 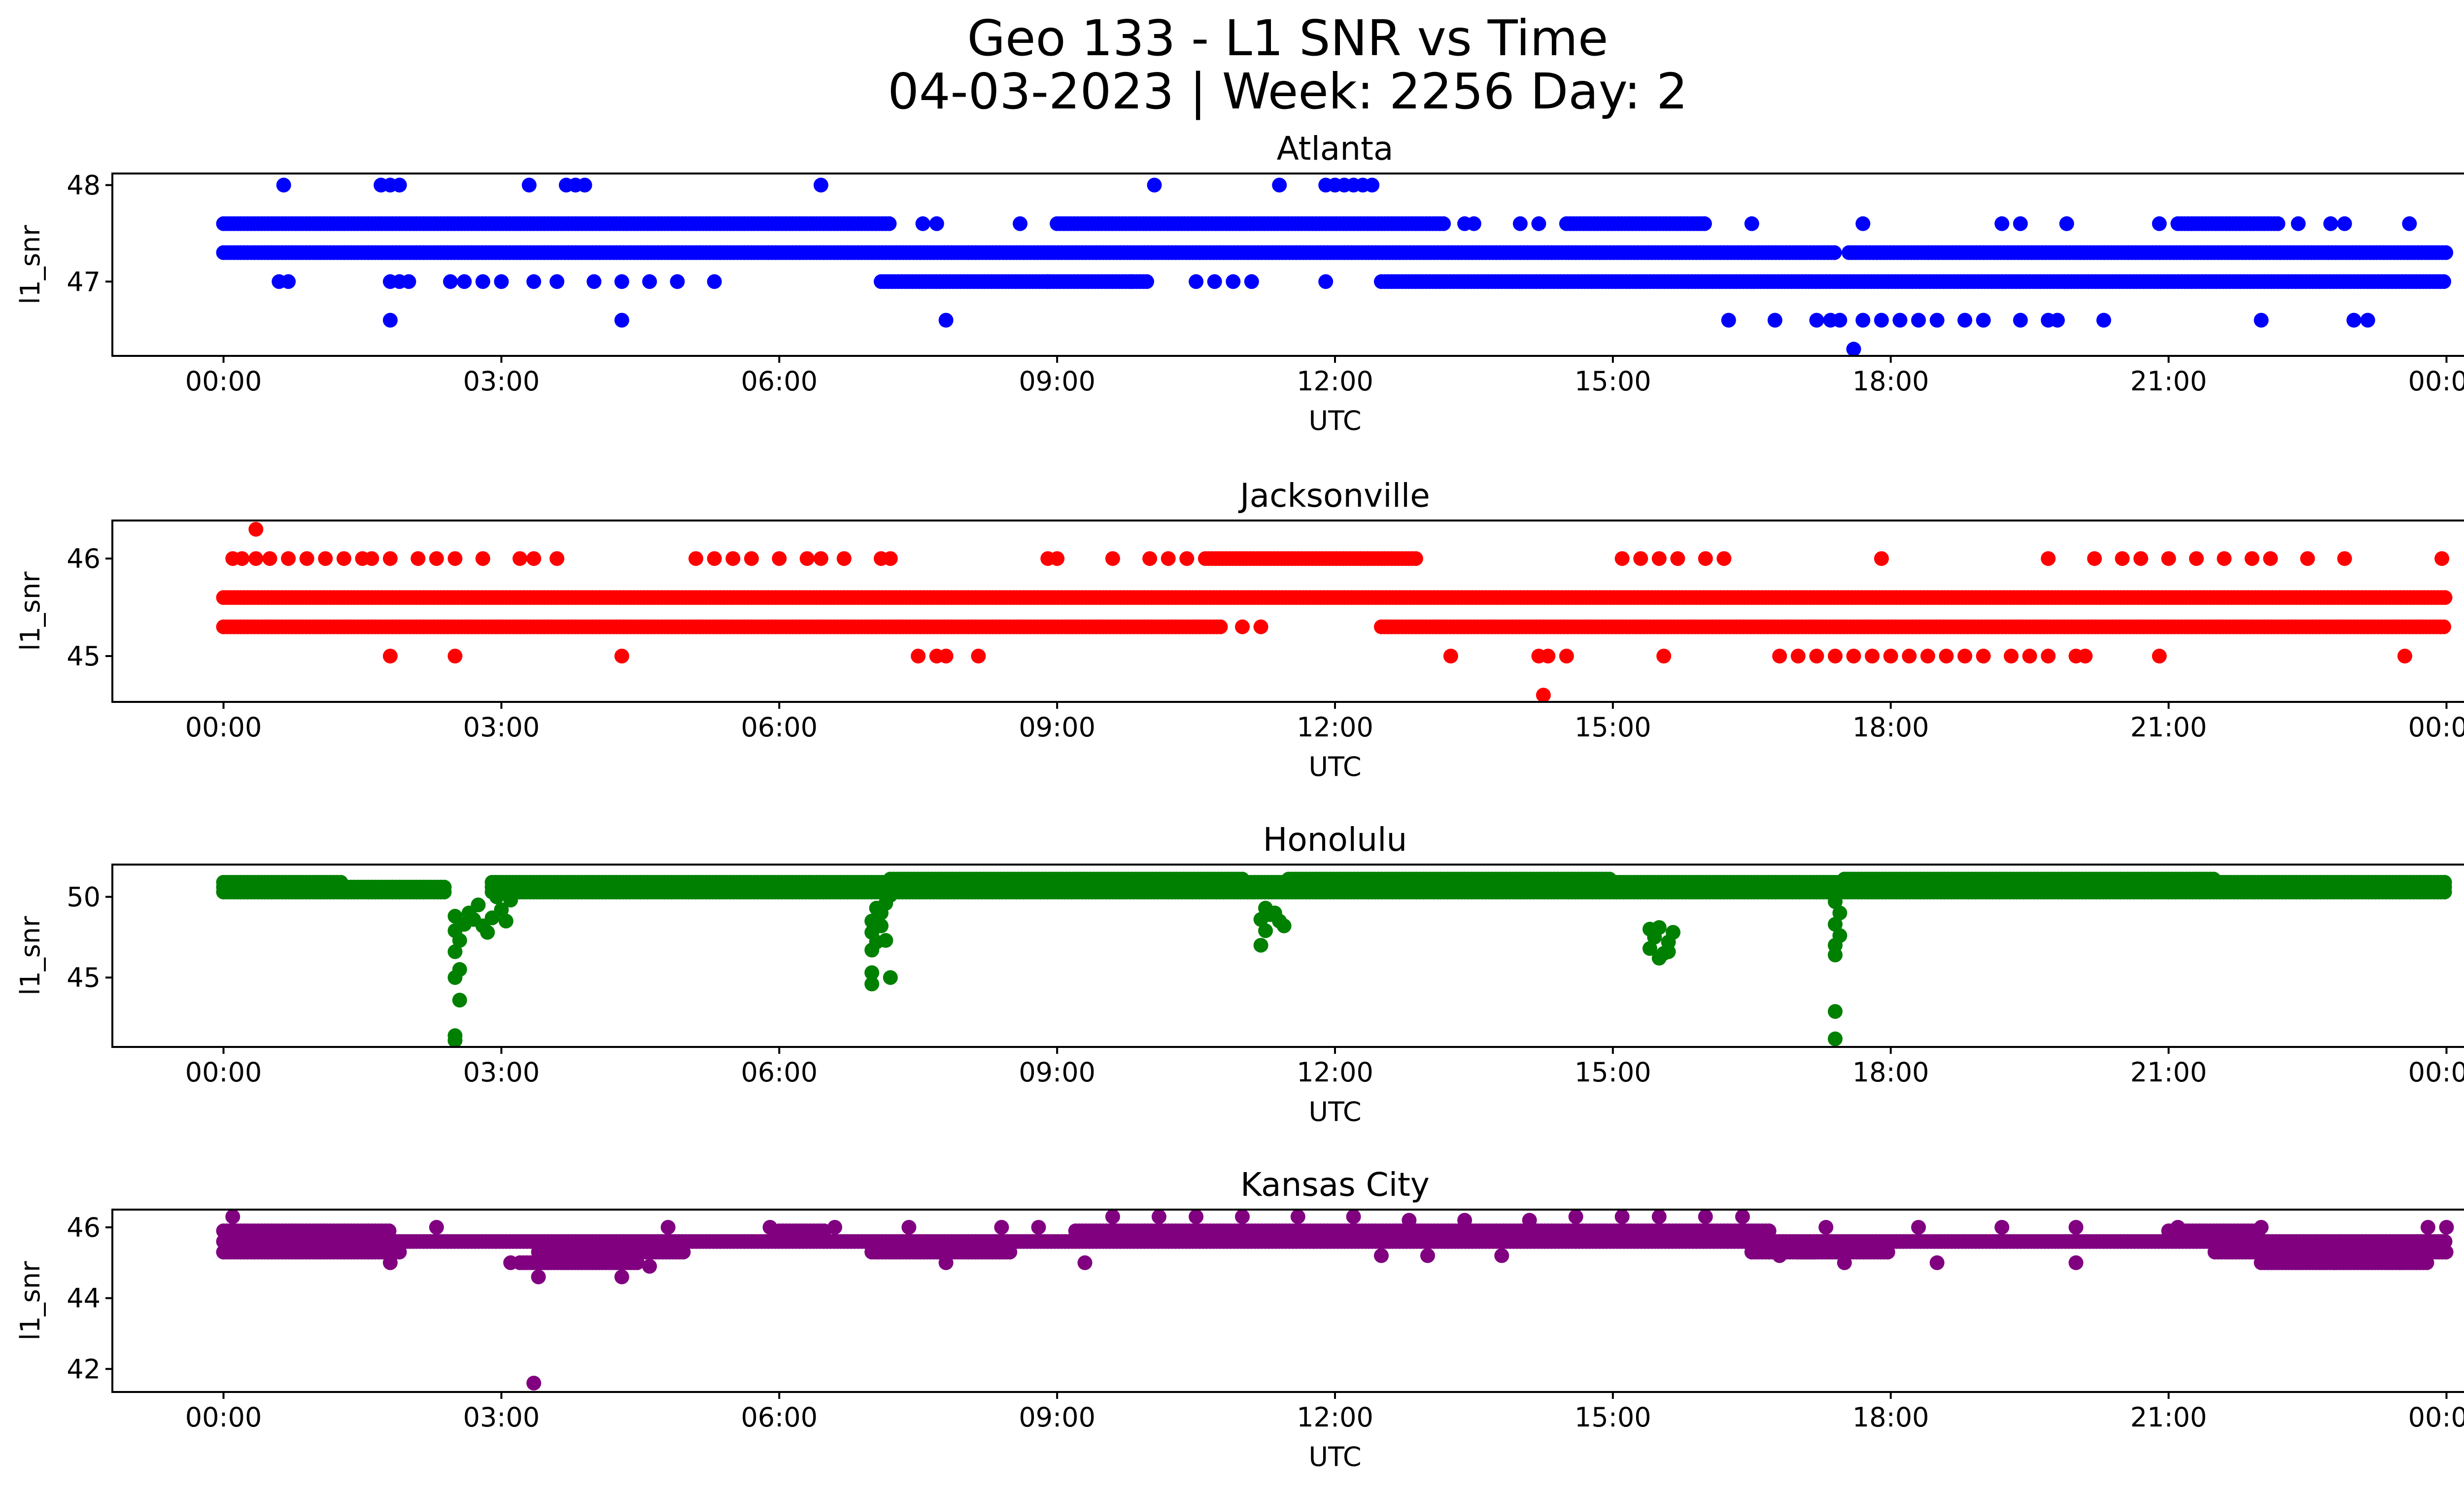 I want to click on y-tick-label: 47, so click(x=84, y=281).